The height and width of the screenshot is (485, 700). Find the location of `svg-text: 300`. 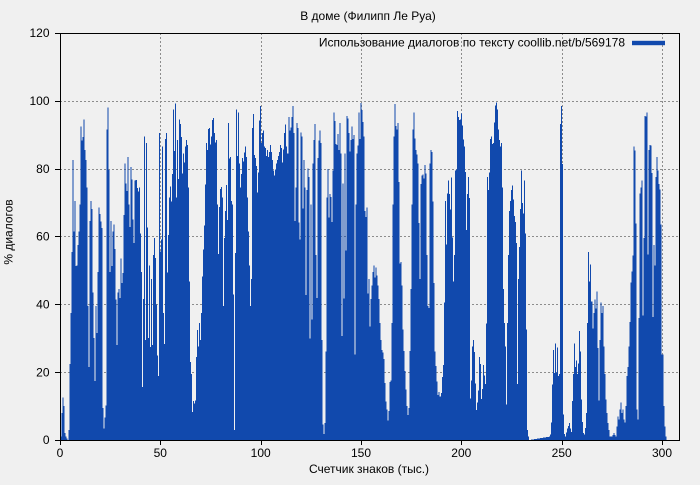

svg-text: 300 is located at coordinates (662, 453).